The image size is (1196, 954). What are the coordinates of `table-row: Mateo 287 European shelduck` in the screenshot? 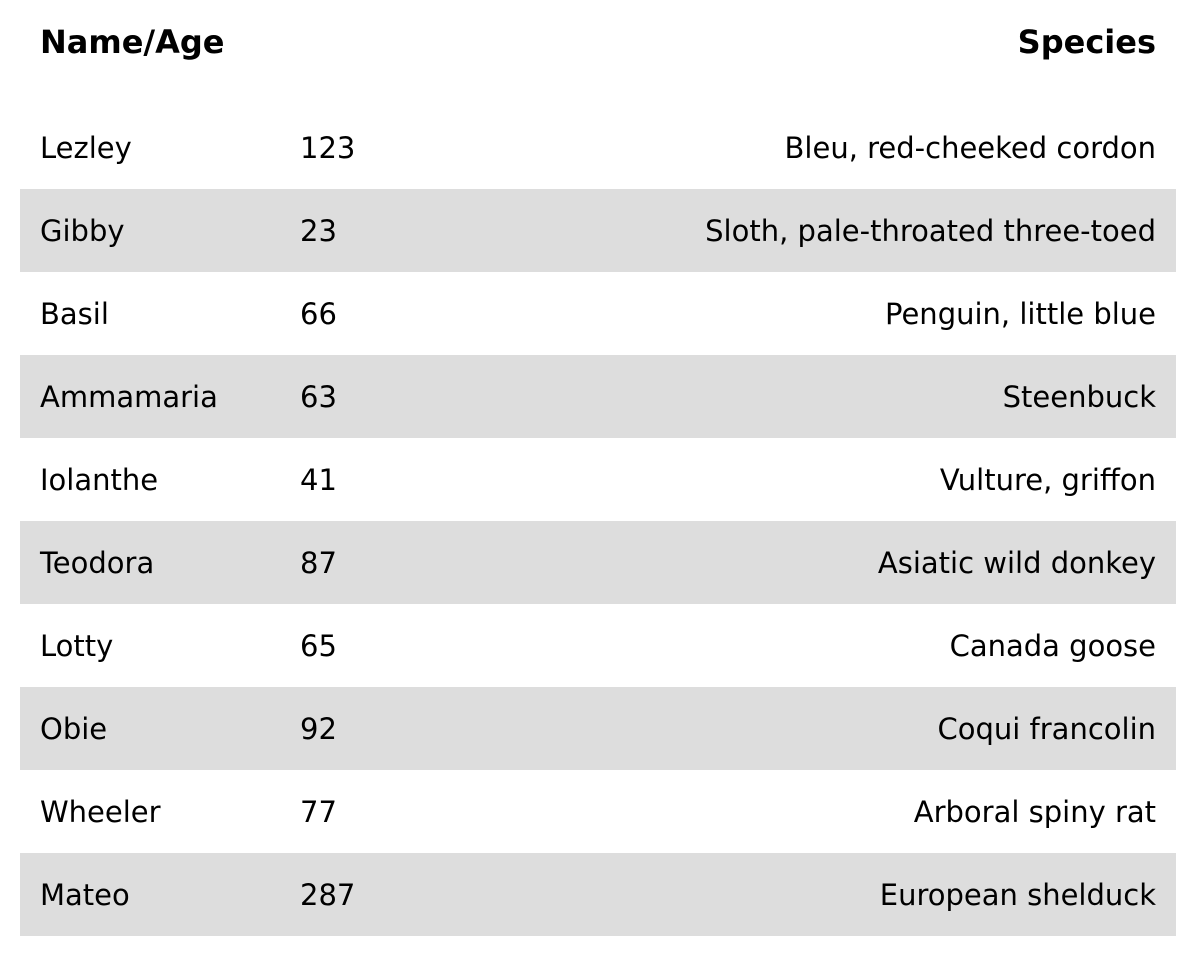 It's located at (598, 894).